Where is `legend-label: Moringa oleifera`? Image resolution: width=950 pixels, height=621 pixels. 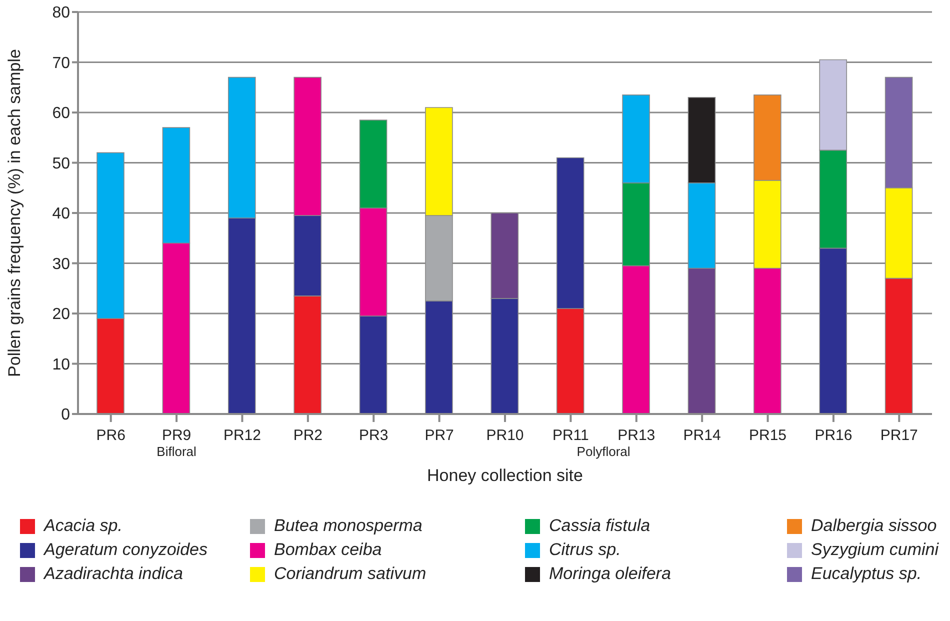 legend-label: Moringa oleifera is located at coordinates (610, 574).